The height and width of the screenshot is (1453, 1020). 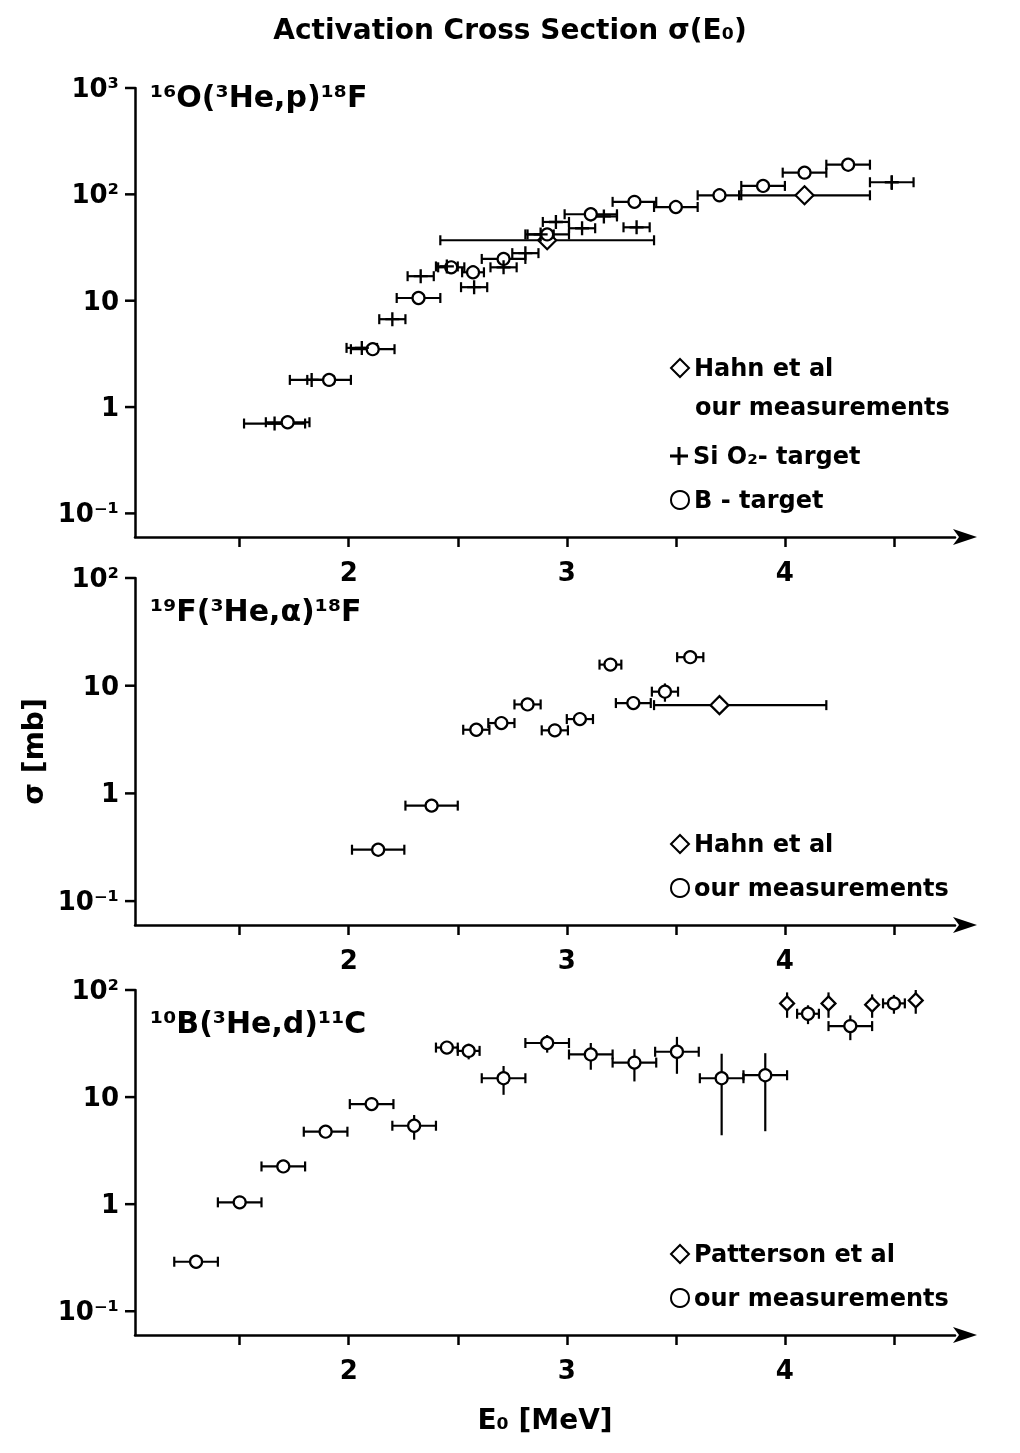 I want to click on x-axis-title: E₀ [MeV], so click(x=545, y=1419).